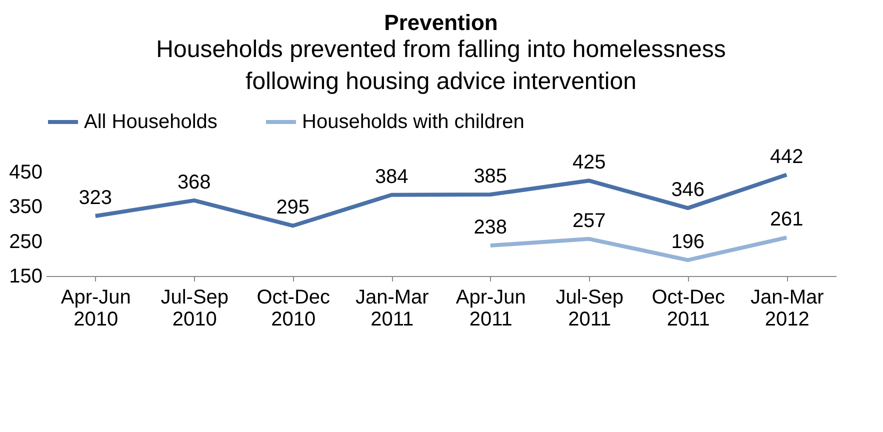  What do you see at coordinates (413, 122) in the screenshot?
I see `legend-label: Households with children` at bounding box center [413, 122].